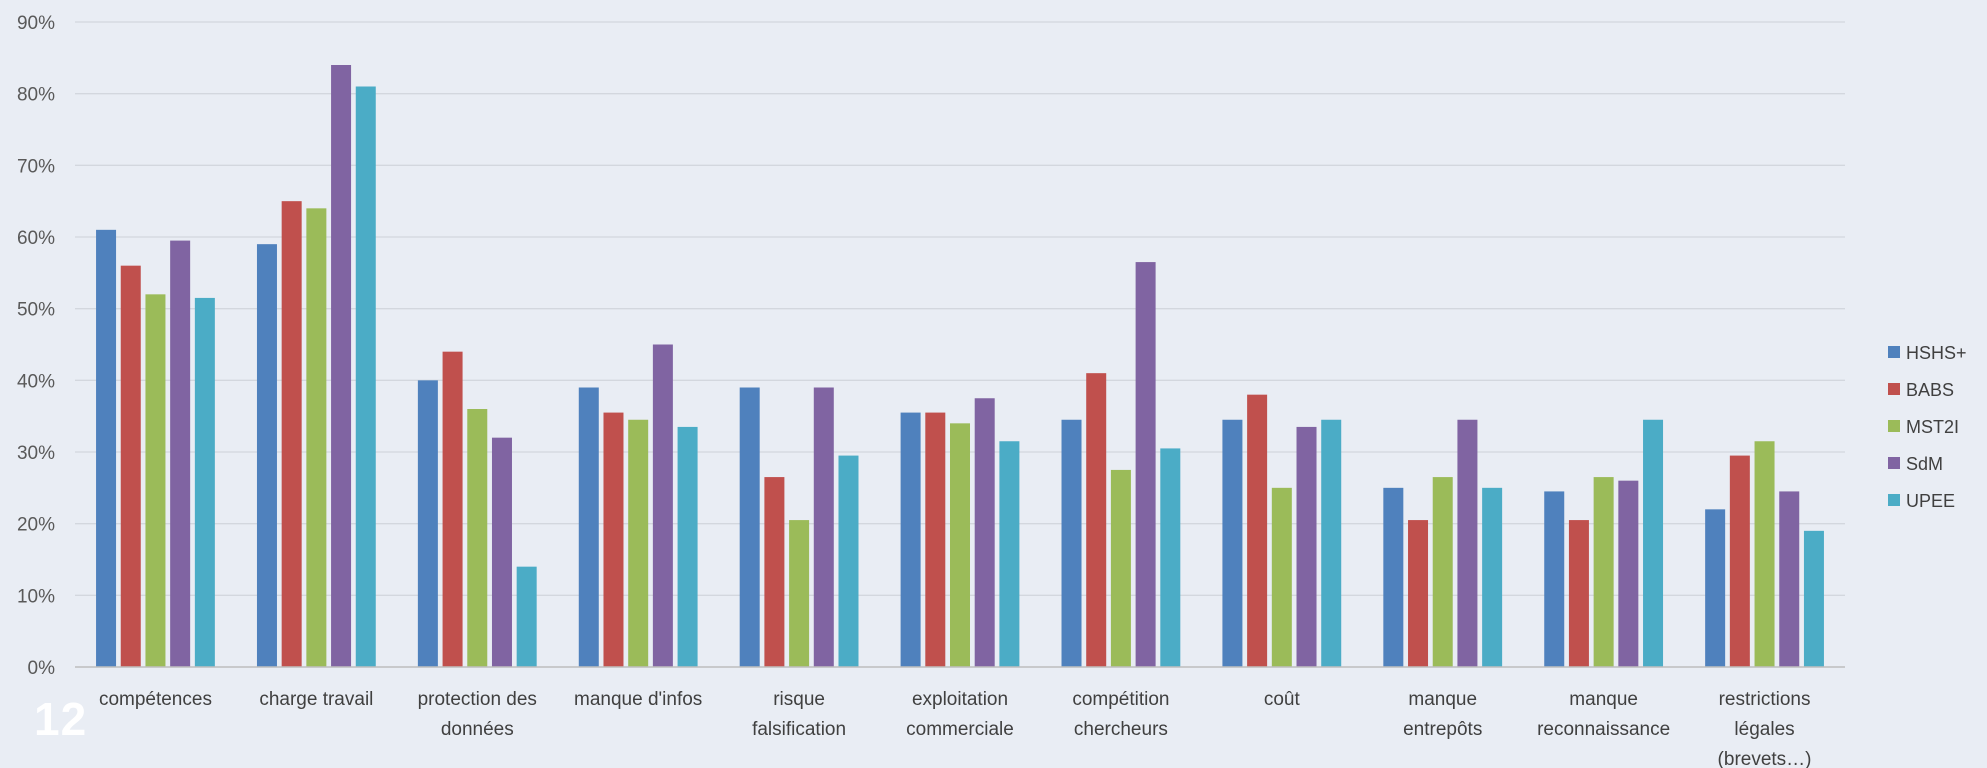 The image size is (1987, 768). What do you see at coordinates (1930, 501) in the screenshot?
I see `legend-label: UPEE` at bounding box center [1930, 501].